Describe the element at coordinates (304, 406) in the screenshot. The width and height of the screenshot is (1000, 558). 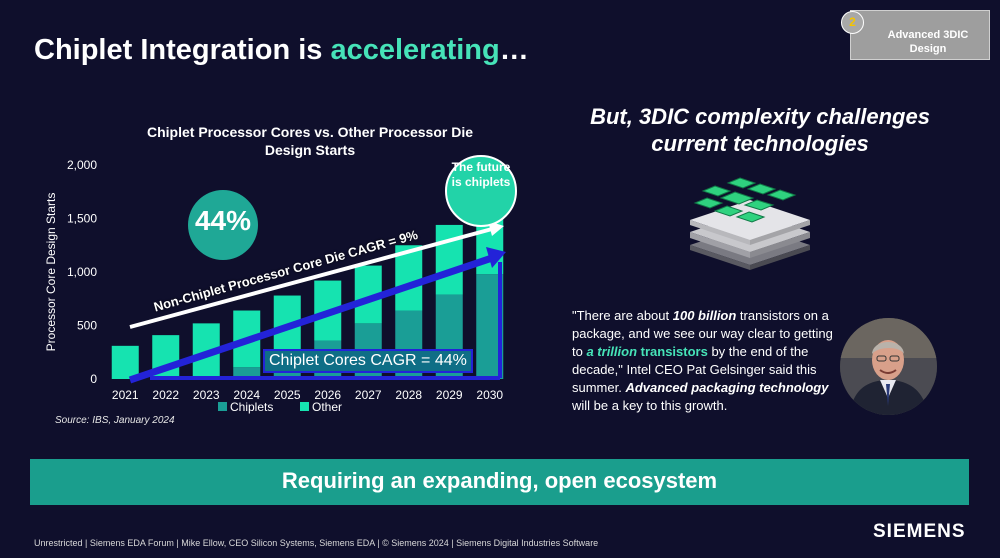
I see `legend-swatch-other` at that location.